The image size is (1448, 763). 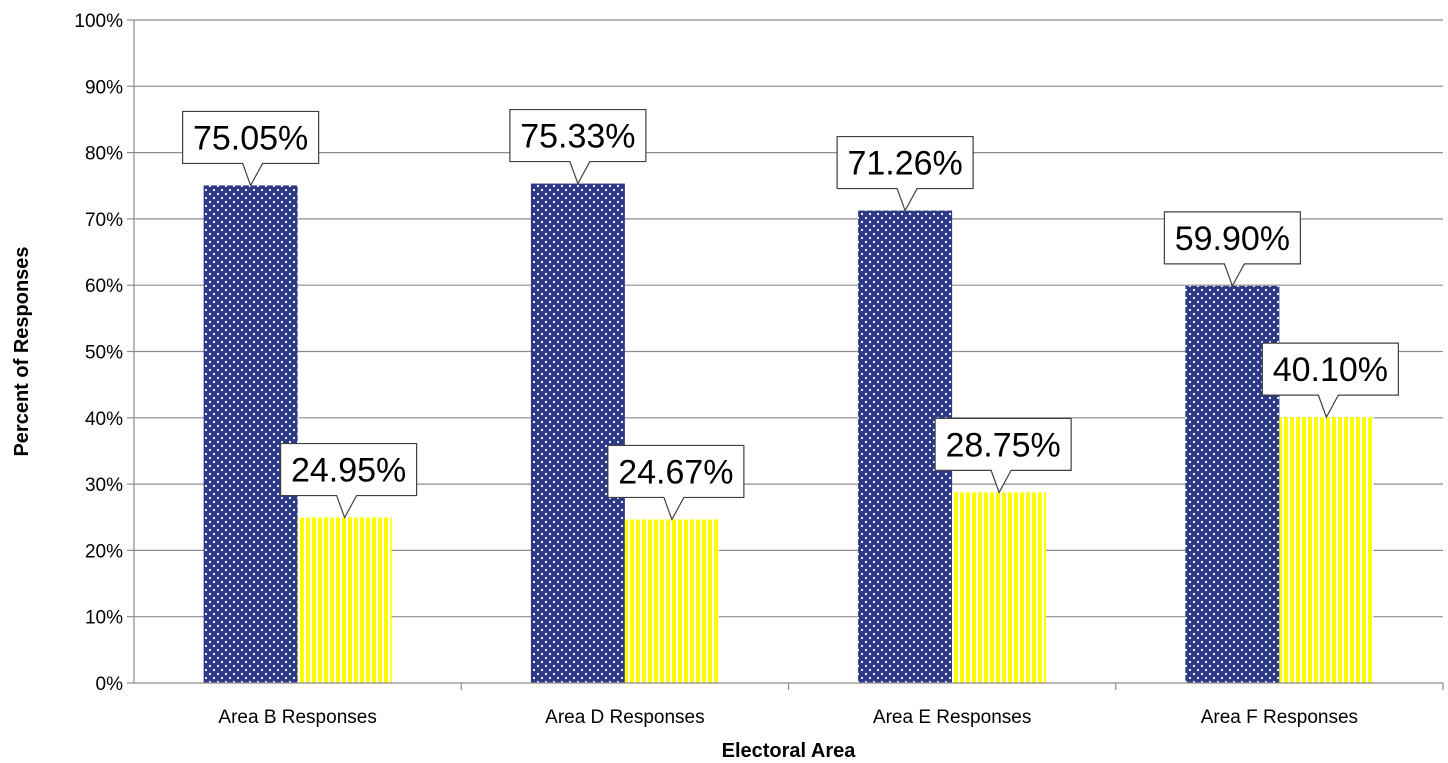 What do you see at coordinates (104, 154) in the screenshot?
I see `y-tick-label: 80%` at bounding box center [104, 154].